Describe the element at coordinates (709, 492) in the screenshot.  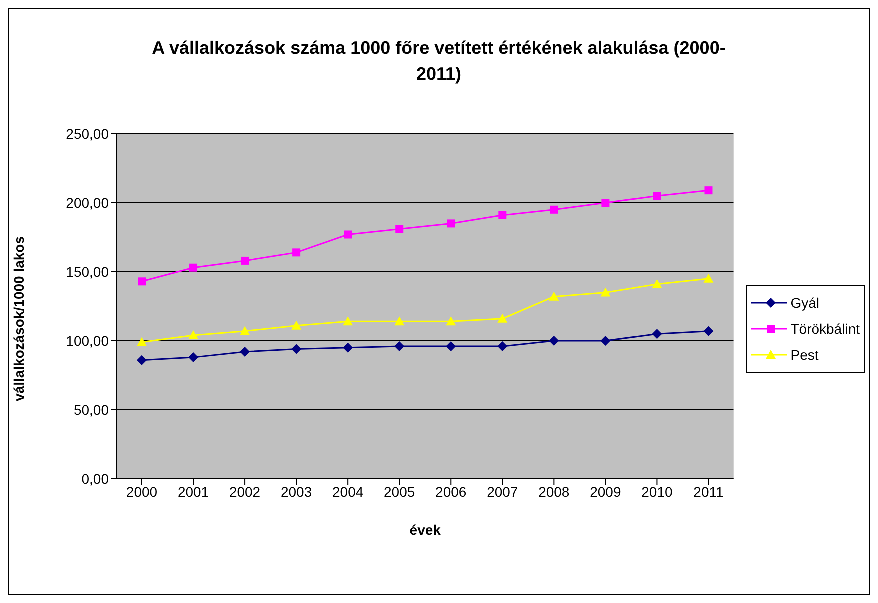
I see `x-tick-label: 2011` at that location.